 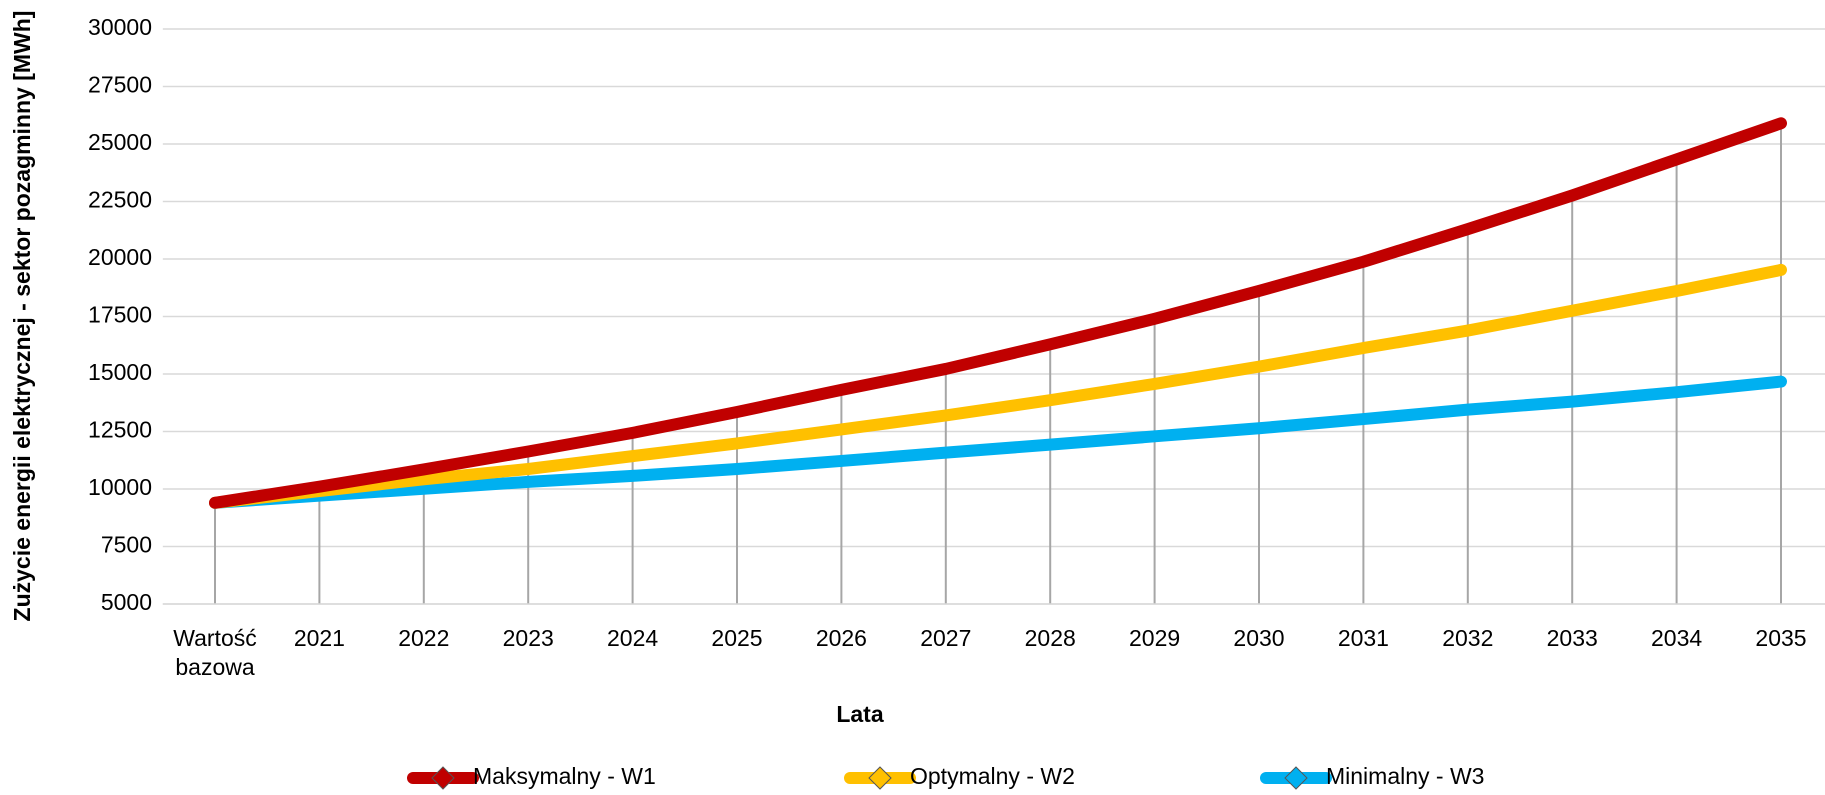 What do you see at coordinates (120, 85) in the screenshot?
I see `y-tick-label: 27500` at bounding box center [120, 85].